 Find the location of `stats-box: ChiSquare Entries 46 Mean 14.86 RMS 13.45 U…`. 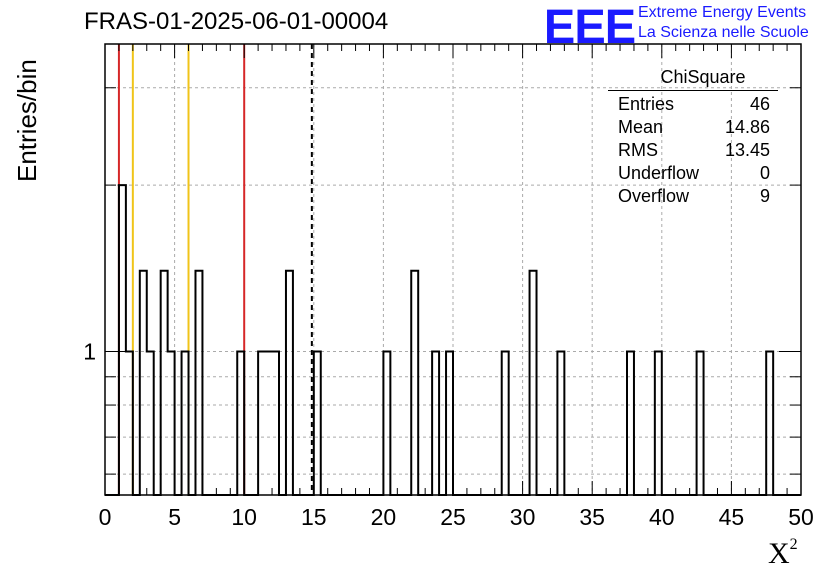

stats-box: ChiSquare Entries 46 Mean 14.86 RMS 13.45 U… is located at coordinates (693, 137).